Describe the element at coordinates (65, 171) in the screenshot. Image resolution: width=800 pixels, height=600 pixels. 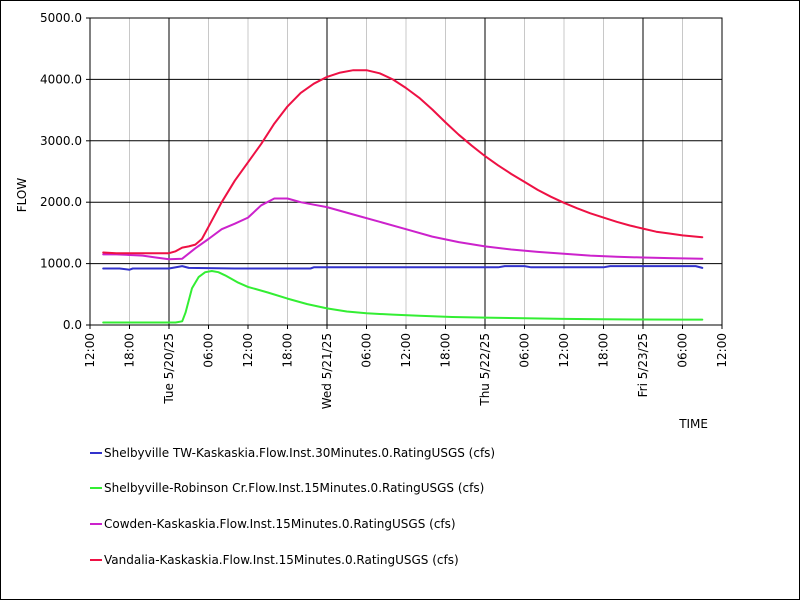
I see `y-axis-ticks: 0.0 1000.0 2000.0 3000.0 4000.0 5000.0` at that location.